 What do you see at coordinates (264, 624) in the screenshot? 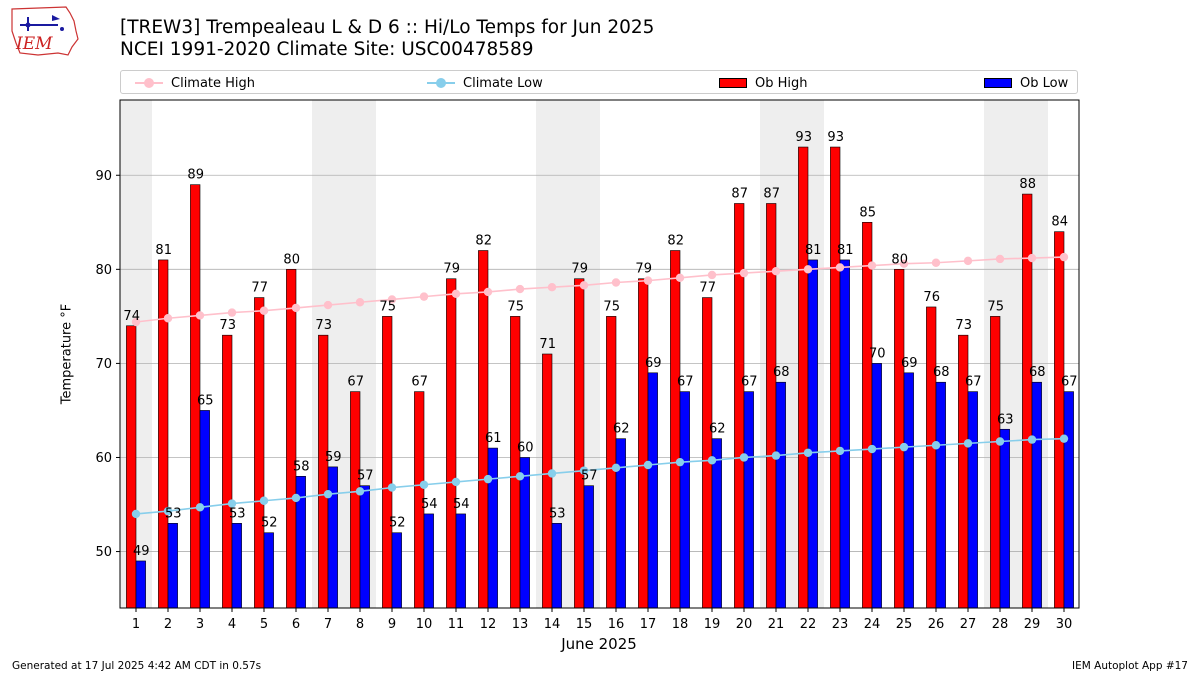
I see `x-tick-label: 5` at bounding box center [264, 624].